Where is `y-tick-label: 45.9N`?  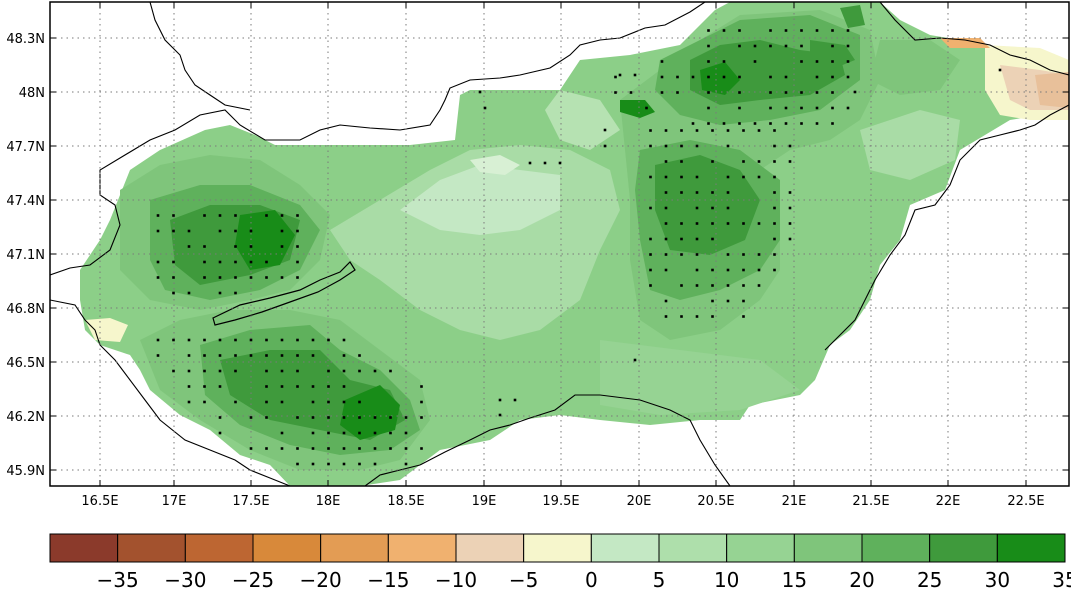
y-tick-label: 45.9N is located at coordinates (25, 471).